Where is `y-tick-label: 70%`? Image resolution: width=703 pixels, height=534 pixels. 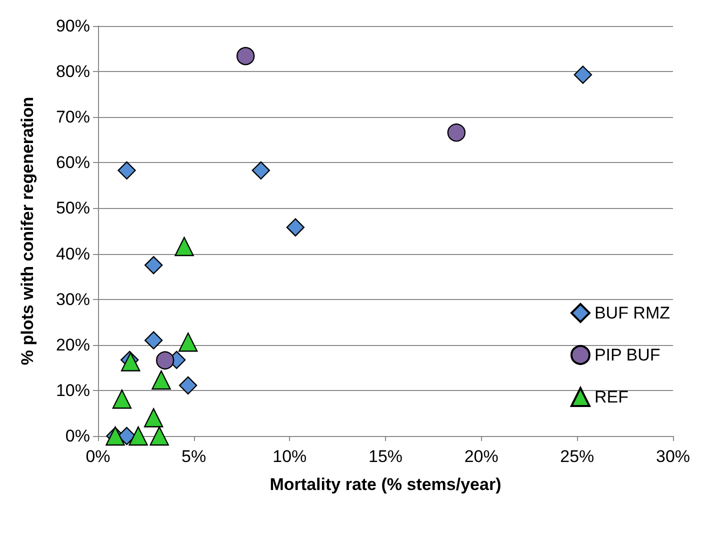
y-tick-label: 70% is located at coordinates (73, 117).